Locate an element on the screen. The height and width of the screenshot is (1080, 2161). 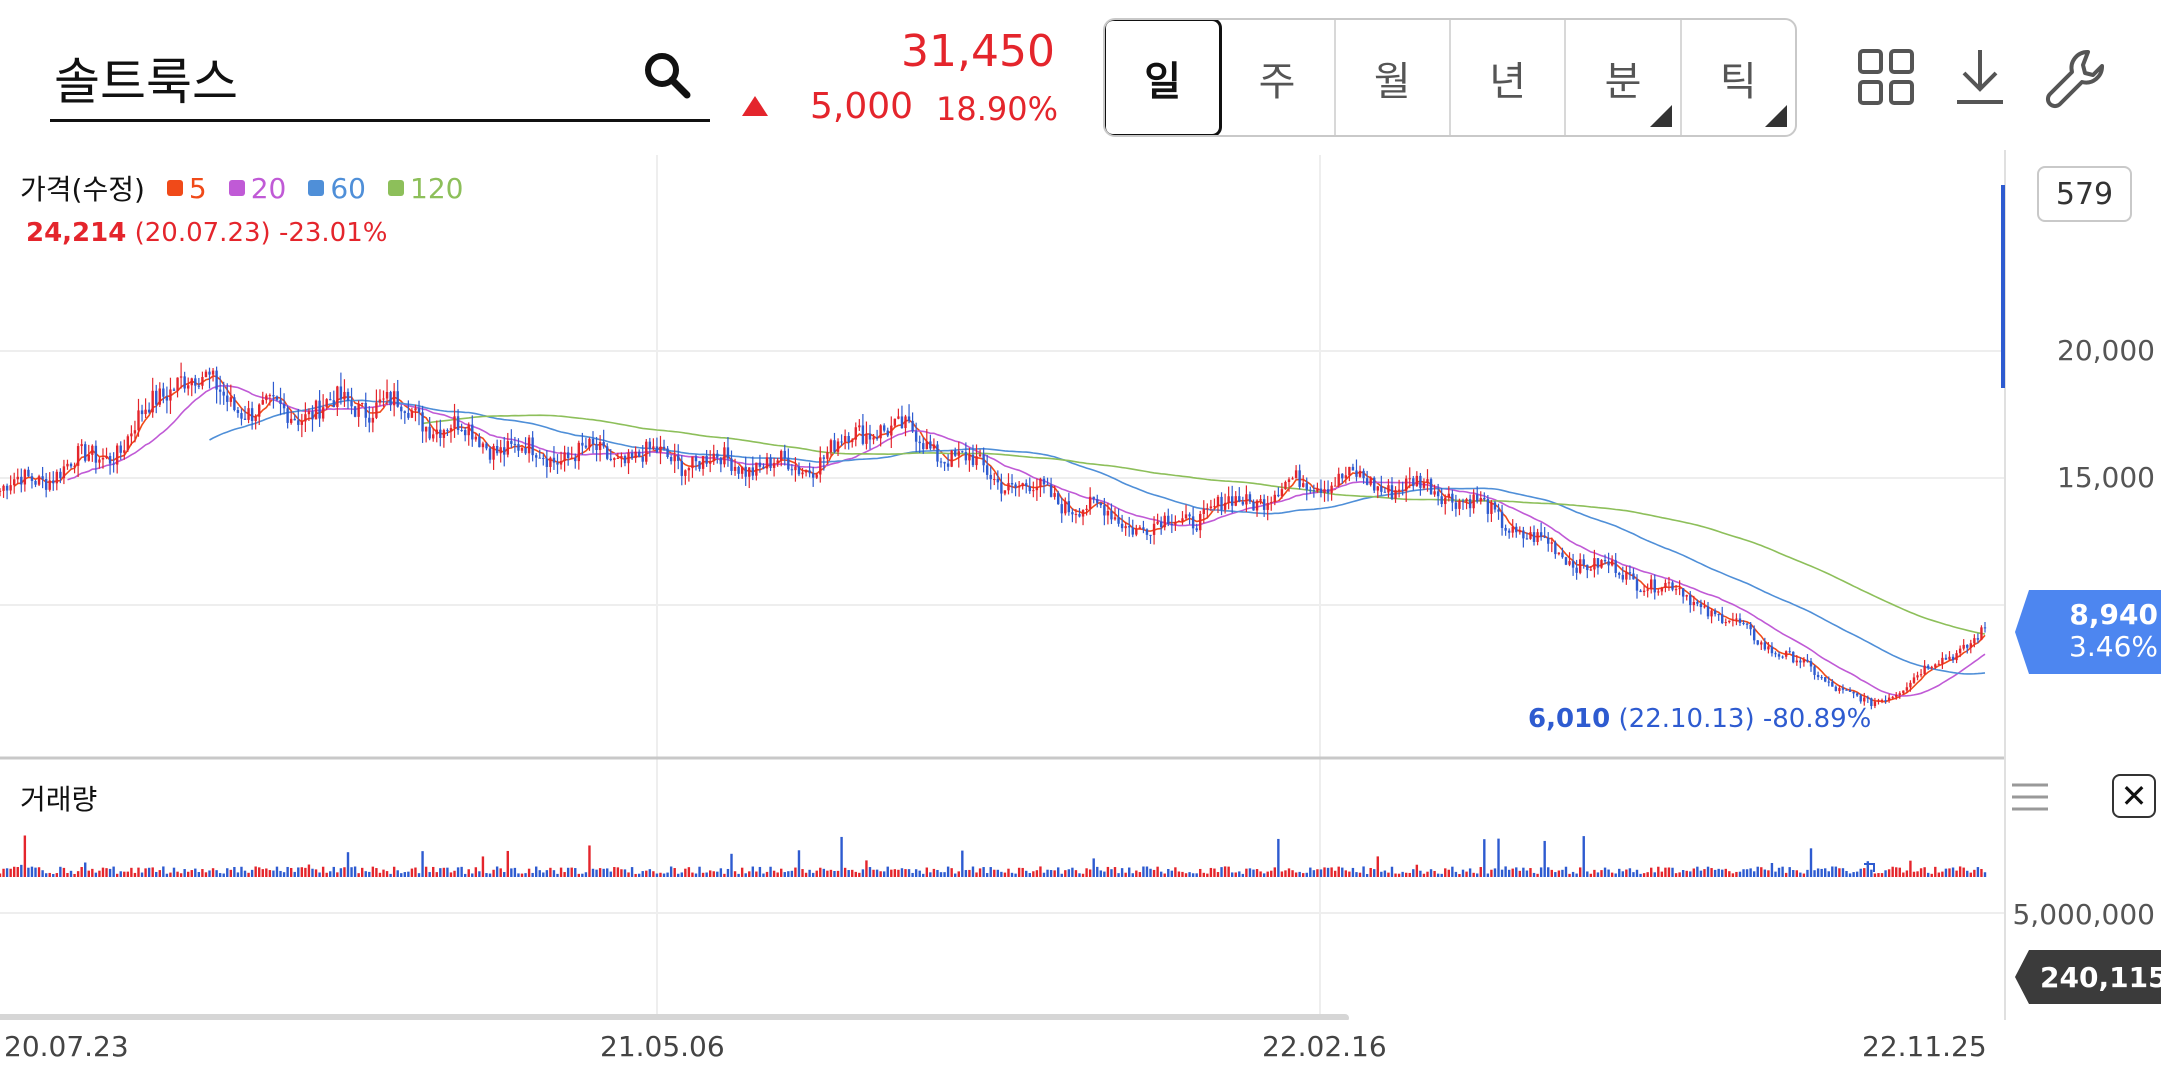
legend-ma120: 120 is located at coordinates (425, 188).